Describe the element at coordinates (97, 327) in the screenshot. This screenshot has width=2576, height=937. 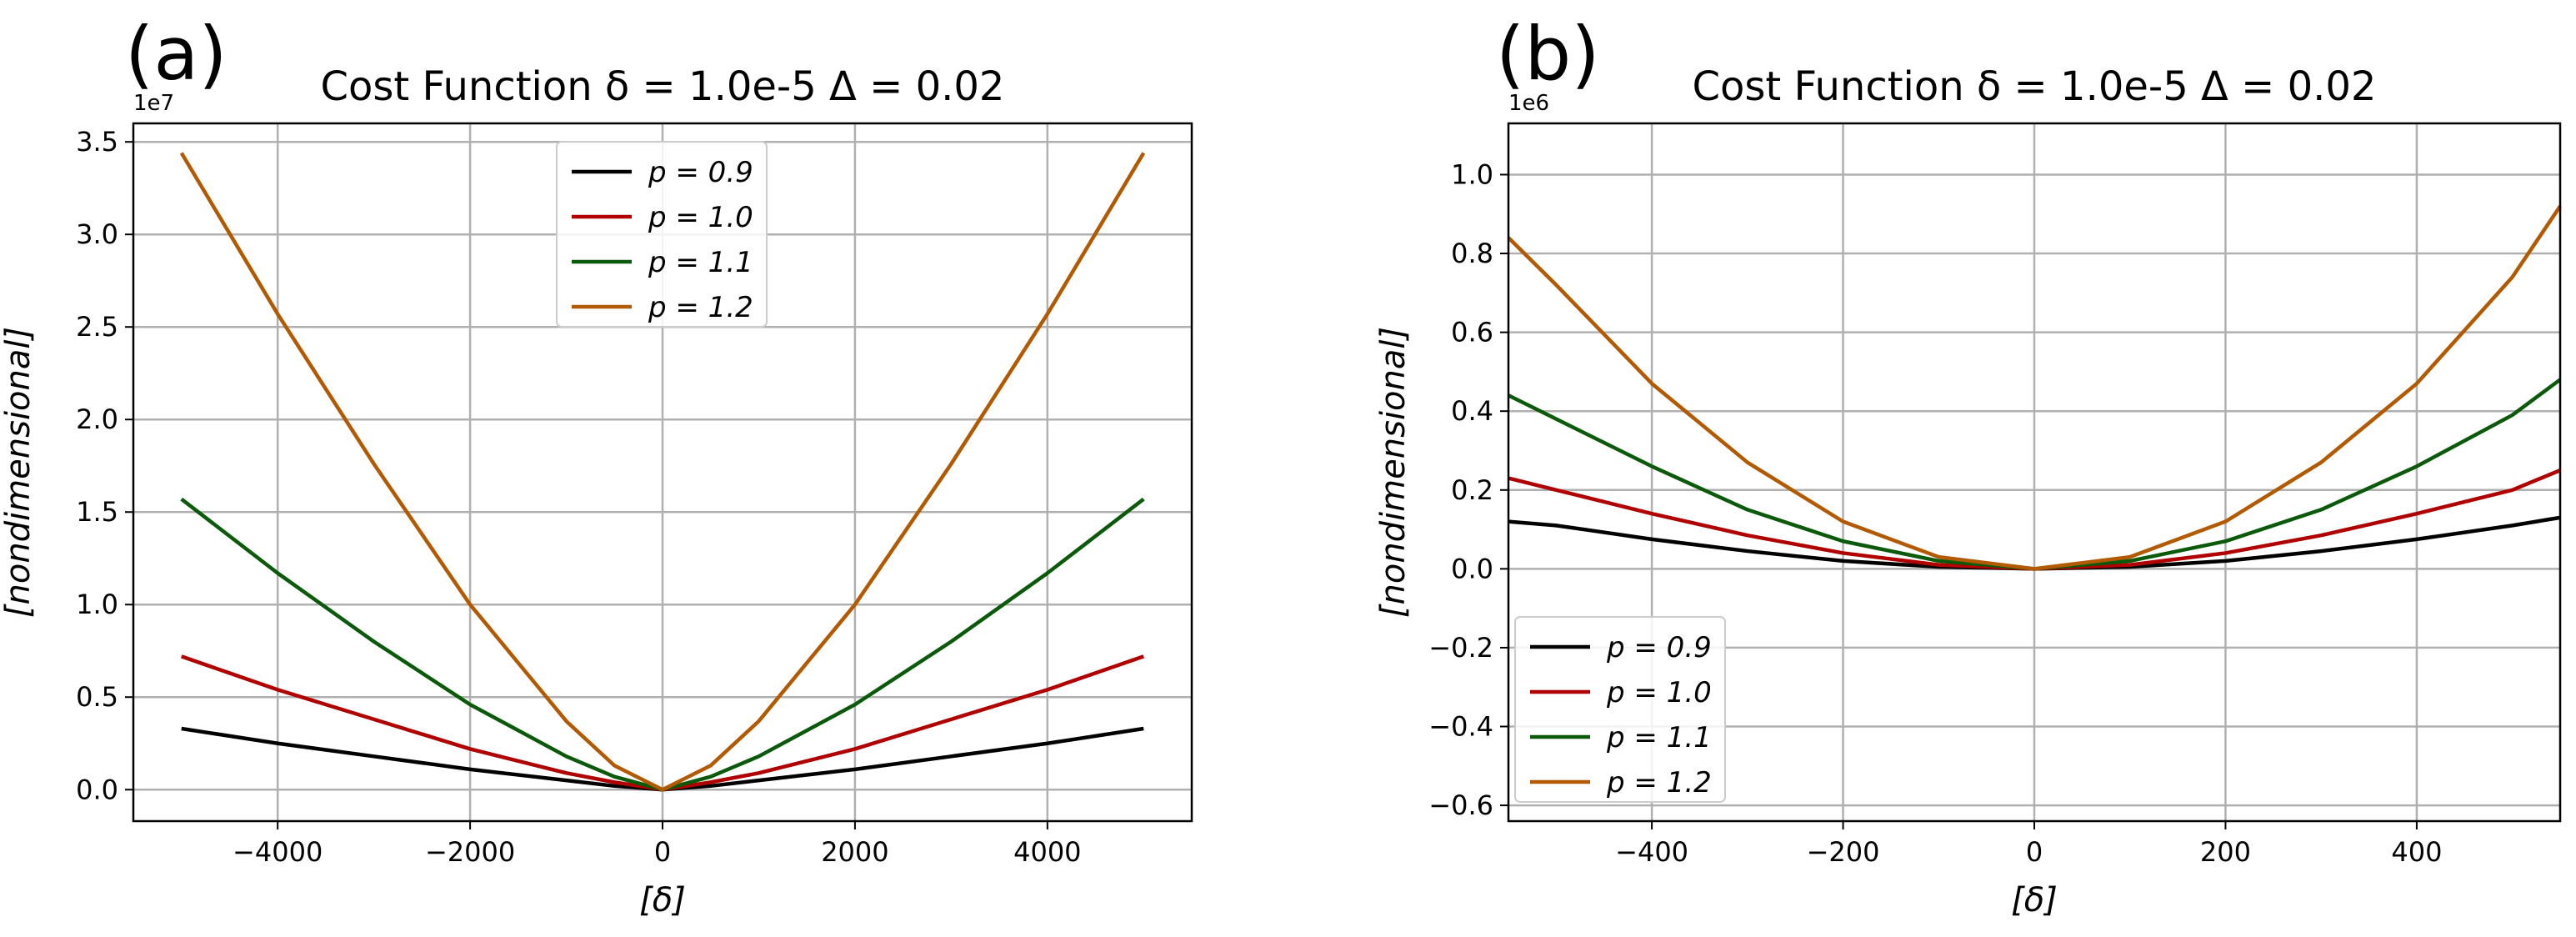
I see `y-tick-label: 2.5` at that location.